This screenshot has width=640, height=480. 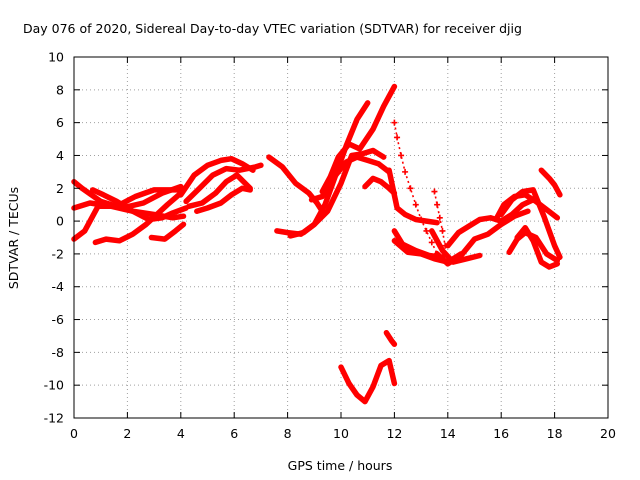 What do you see at coordinates (54, 418) in the screenshot?
I see `y-tick-label: -12` at bounding box center [54, 418].